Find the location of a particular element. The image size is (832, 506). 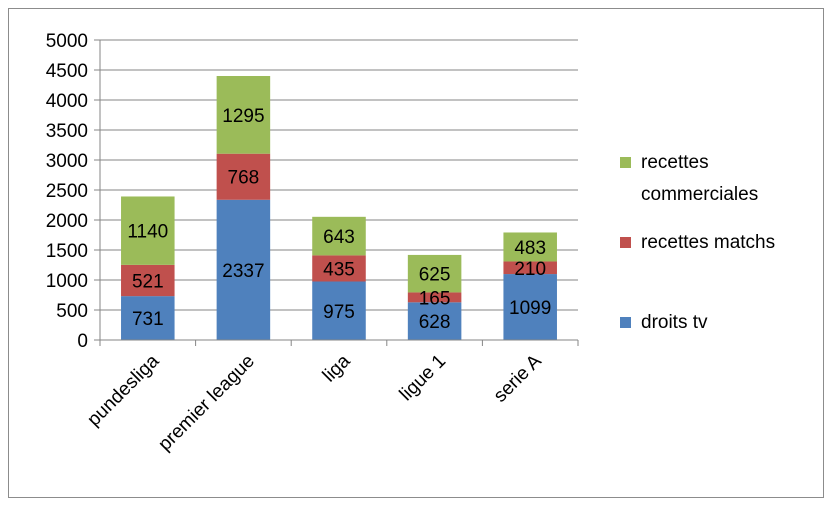

data-label-pundesliga-recettes-commerciales: 1140 is located at coordinates (147, 232).